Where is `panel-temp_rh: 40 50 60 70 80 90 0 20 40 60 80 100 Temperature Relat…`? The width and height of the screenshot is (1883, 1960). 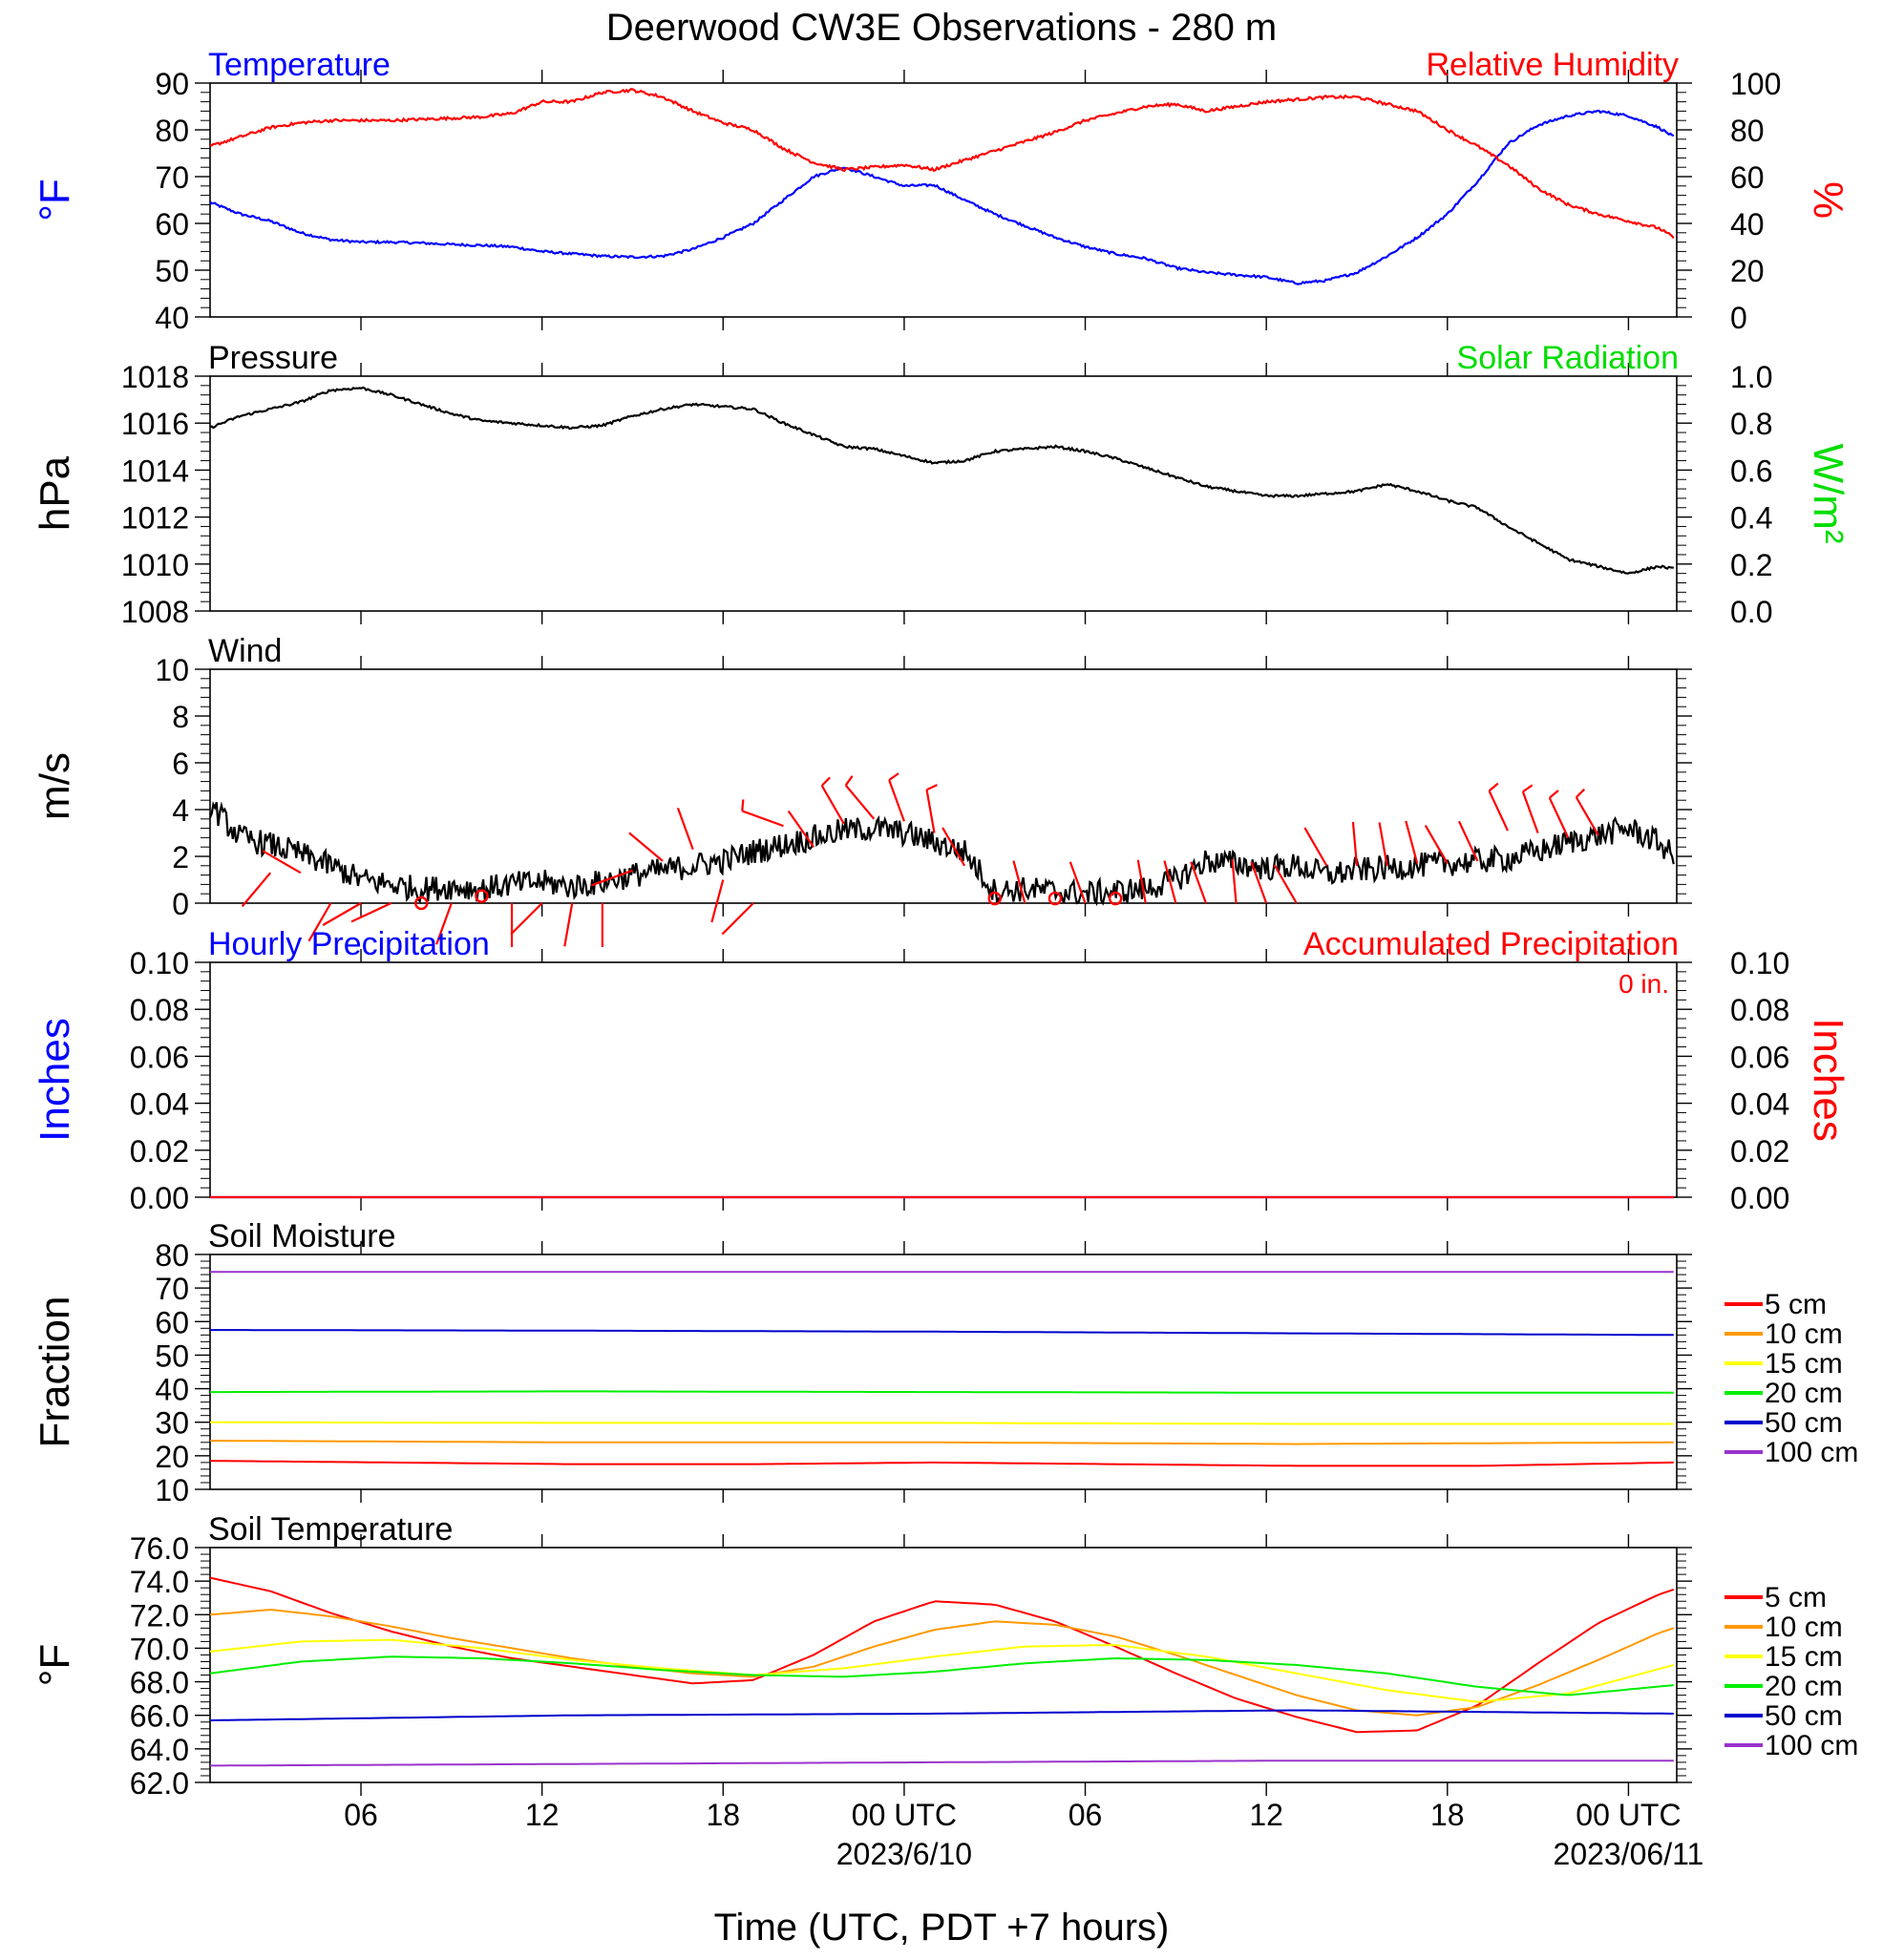 panel-temp_rh: 40 50 60 70 80 90 0 20 40 60 80 100 Temperature Relat… is located at coordinates (941, 191).